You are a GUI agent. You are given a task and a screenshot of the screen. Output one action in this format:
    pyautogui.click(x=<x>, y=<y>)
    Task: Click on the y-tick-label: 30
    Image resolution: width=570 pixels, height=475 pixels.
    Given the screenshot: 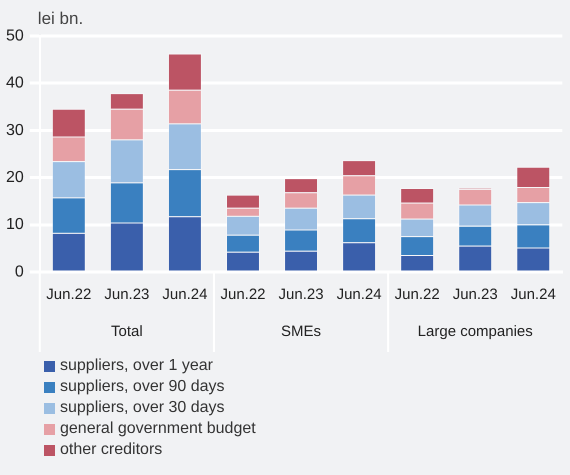 What is the action you would take?
    pyautogui.click(x=15, y=130)
    